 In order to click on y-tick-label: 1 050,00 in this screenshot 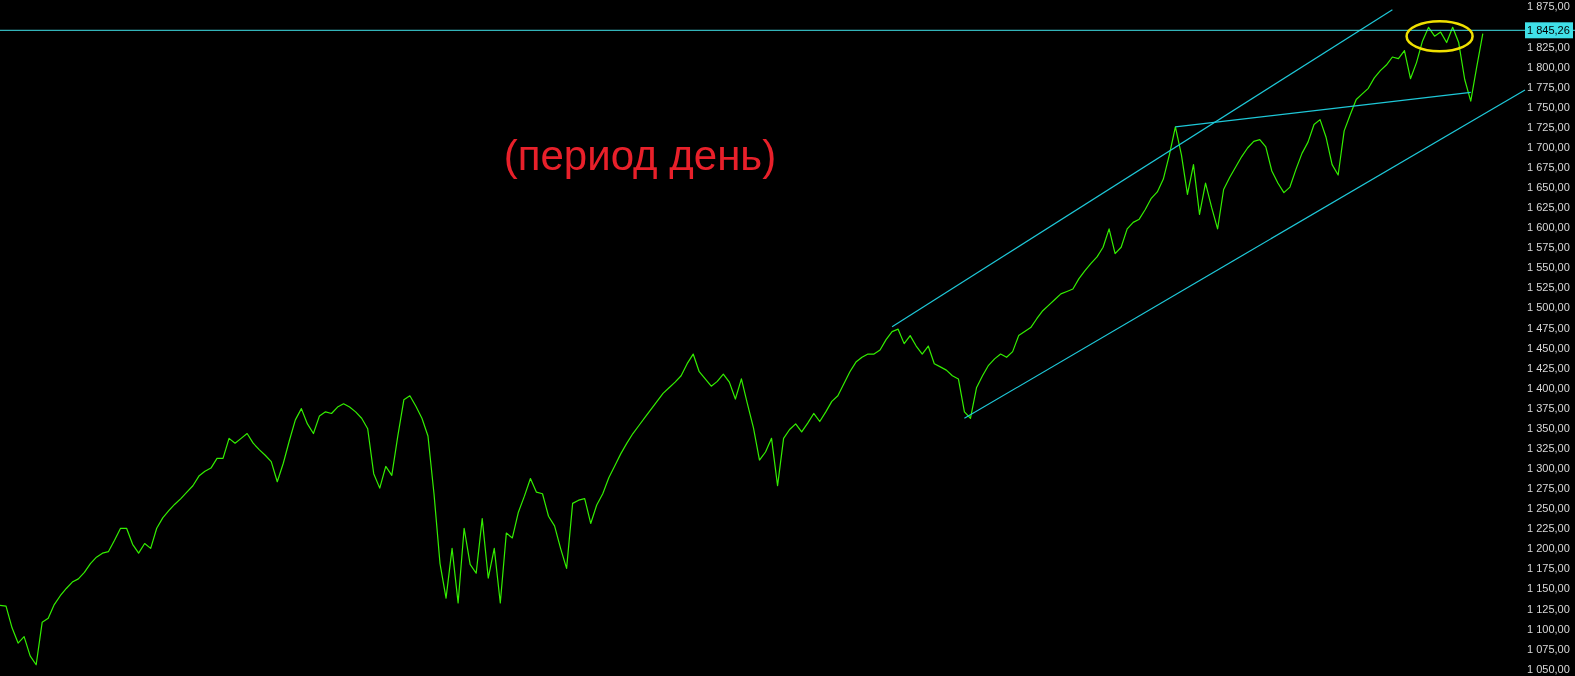, I will do `click(1548, 668)`.